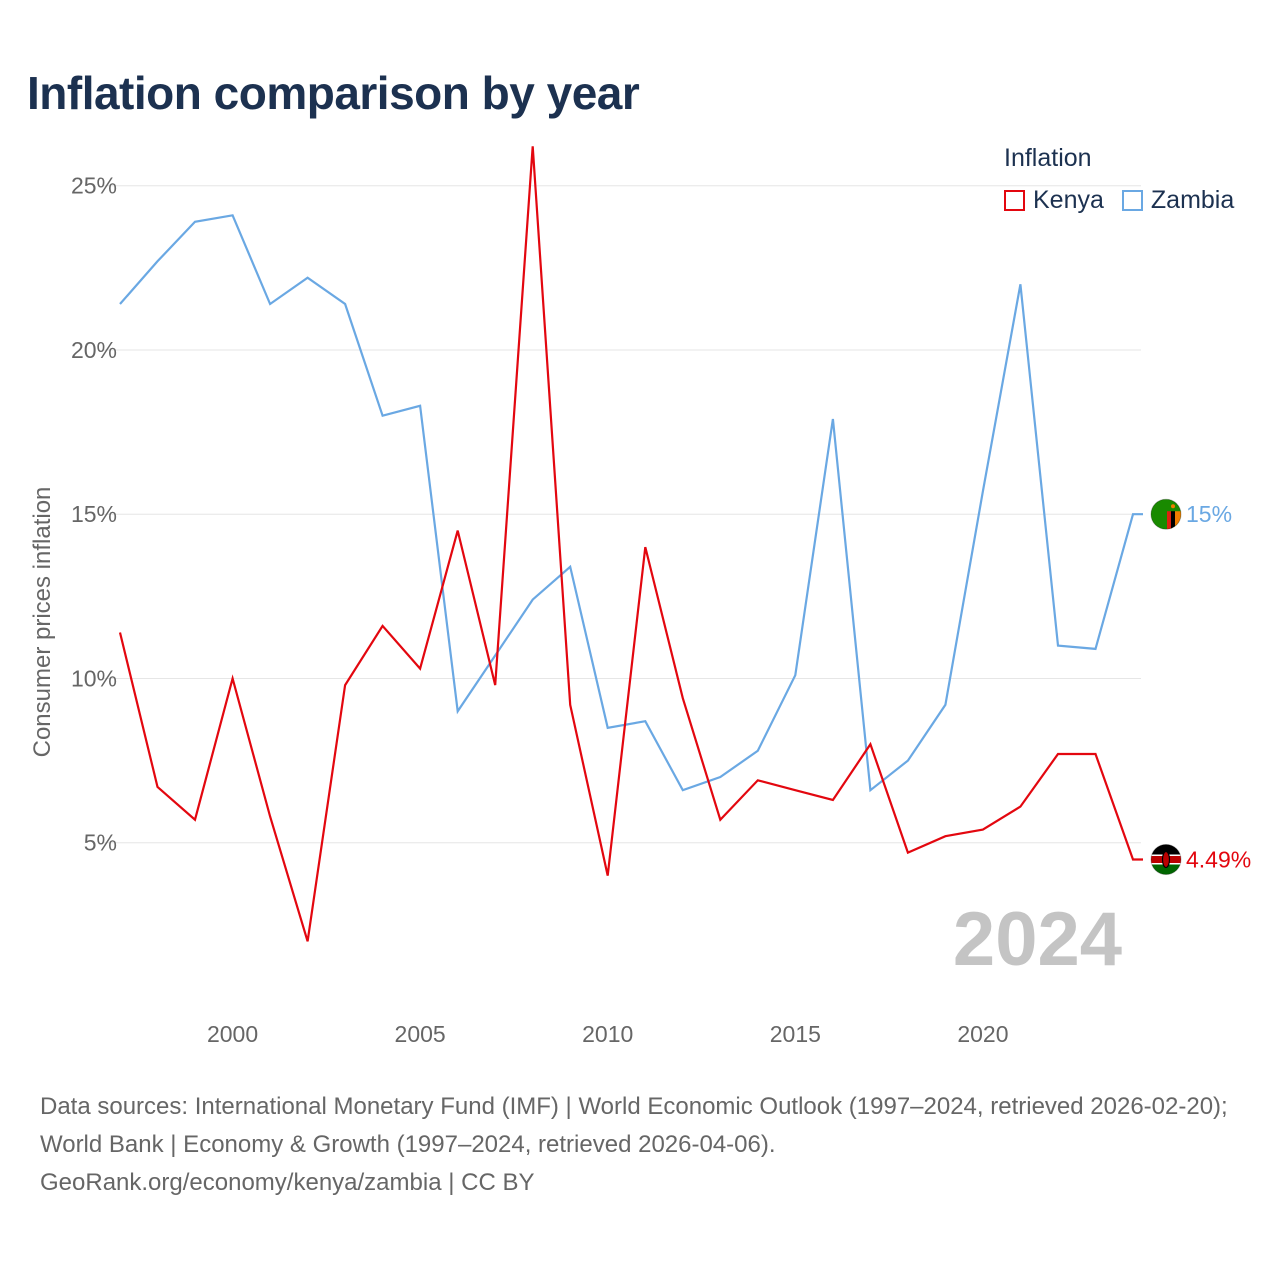  I want to click on x-tick-label-2005: 2005, so click(420, 1034).